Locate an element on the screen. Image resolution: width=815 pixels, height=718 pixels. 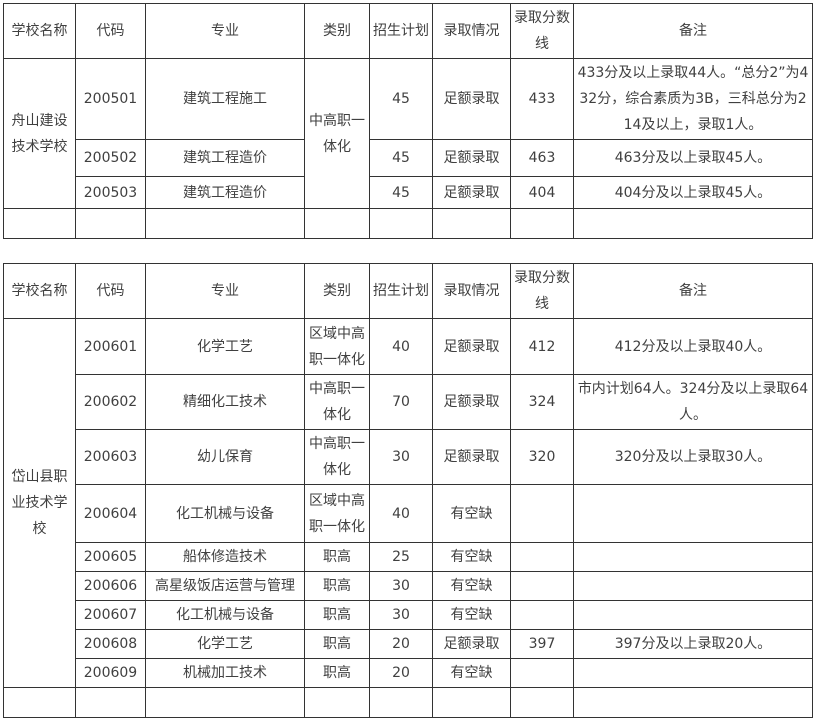
plan-cell is located at coordinates (401, 223).